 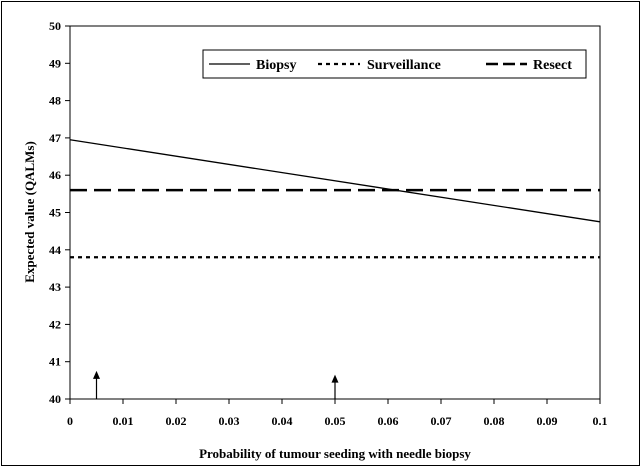 I want to click on y-tick-label: 46, so click(x=55, y=175).